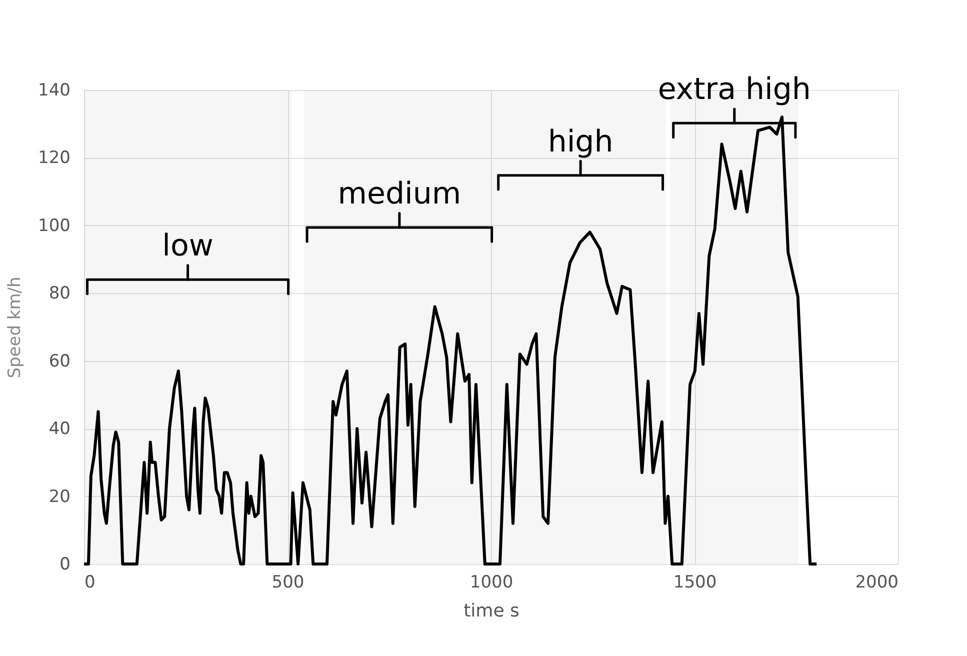  I want to click on x-axis-title: time s, so click(492, 611).